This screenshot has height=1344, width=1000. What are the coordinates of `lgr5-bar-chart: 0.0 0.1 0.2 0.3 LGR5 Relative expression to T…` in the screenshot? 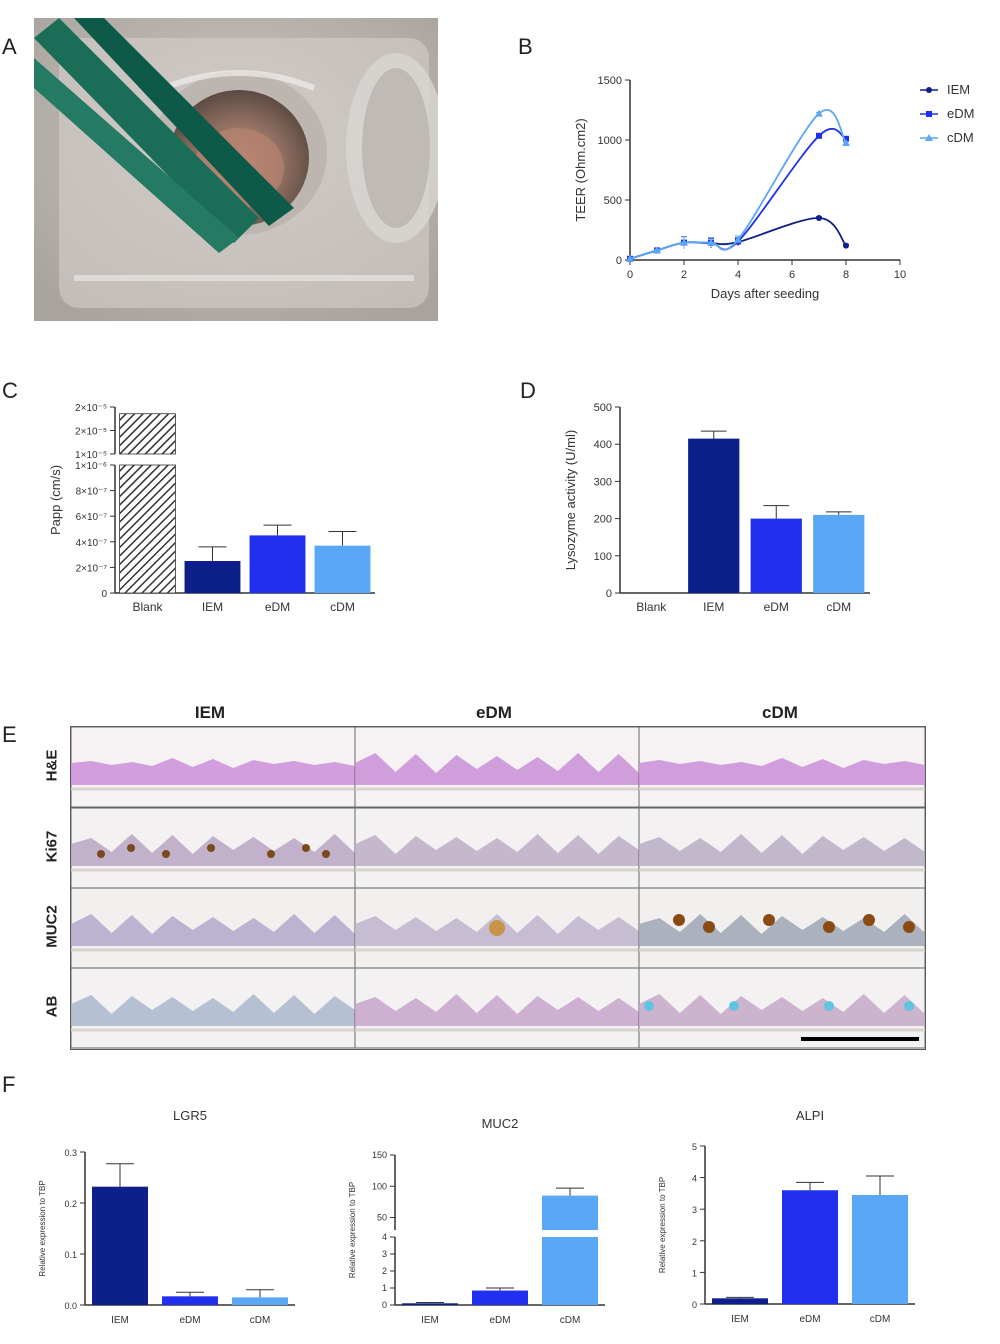 It's located at (166, 1217).